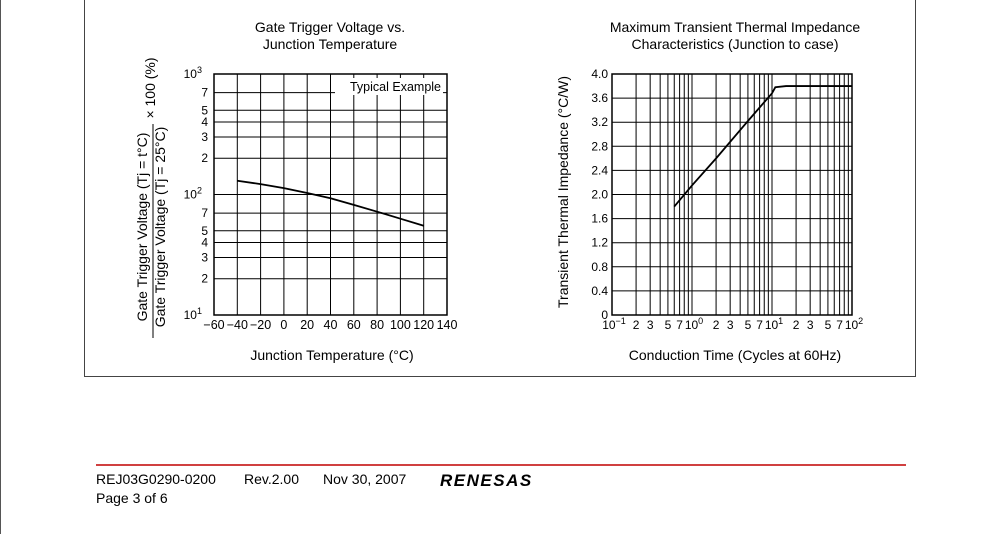  I want to click on chart2-x-decade-label: 10−1, so click(614, 324).